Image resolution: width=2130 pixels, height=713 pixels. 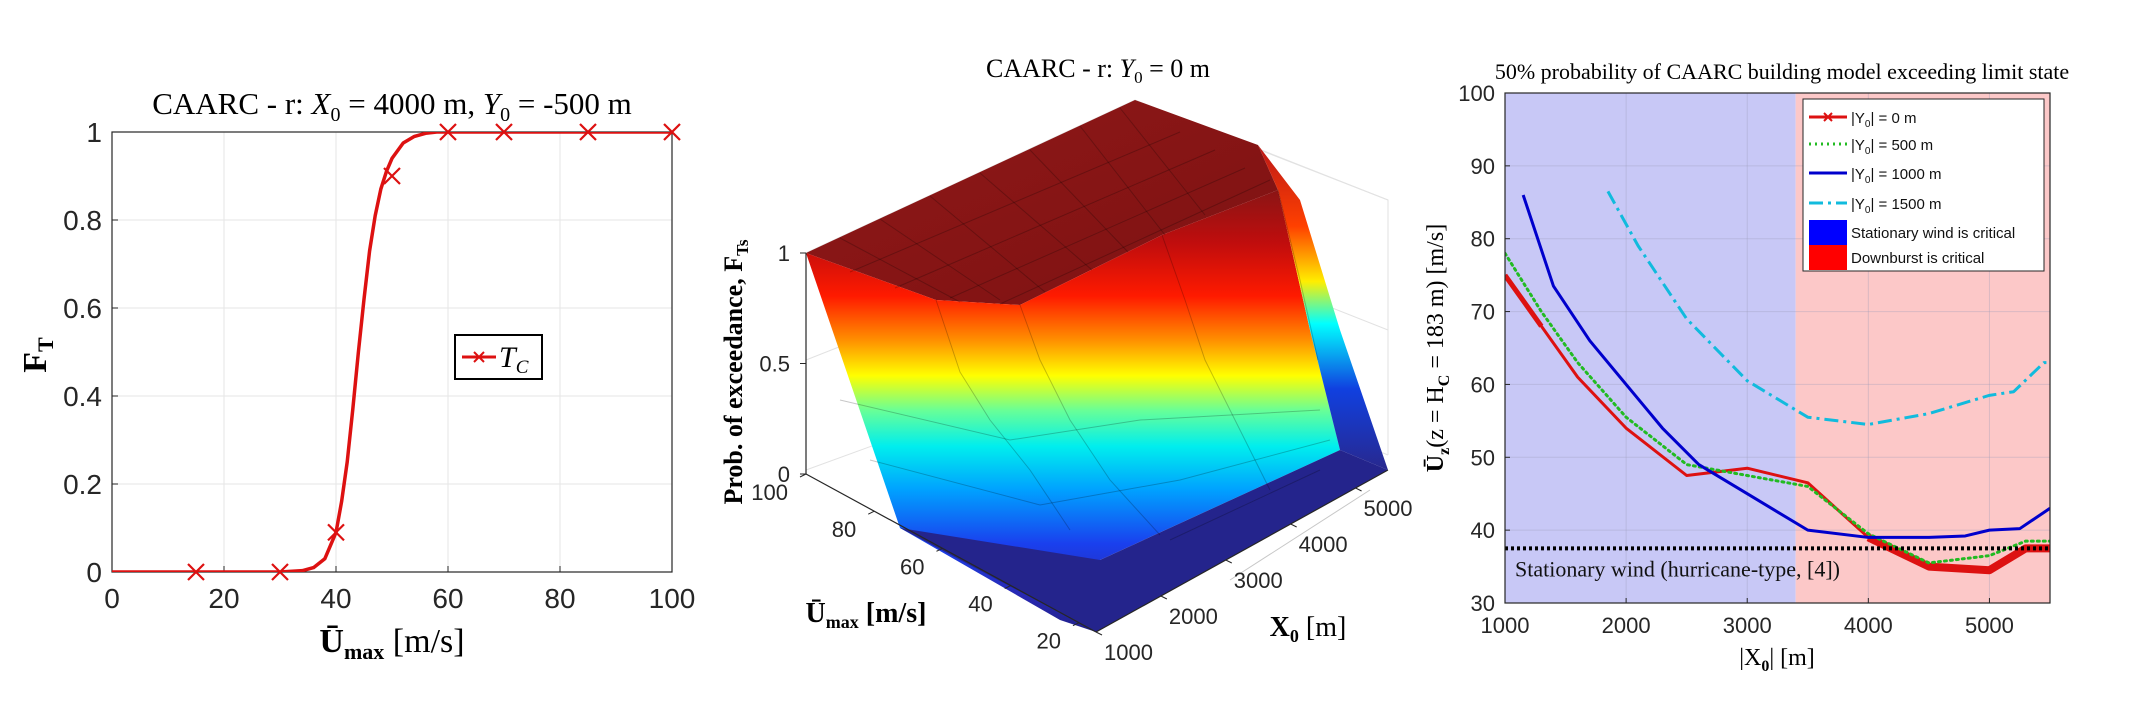 What do you see at coordinates (1505, 625) in the screenshot?
I see `x-tick-label: 1000` at bounding box center [1505, 625].